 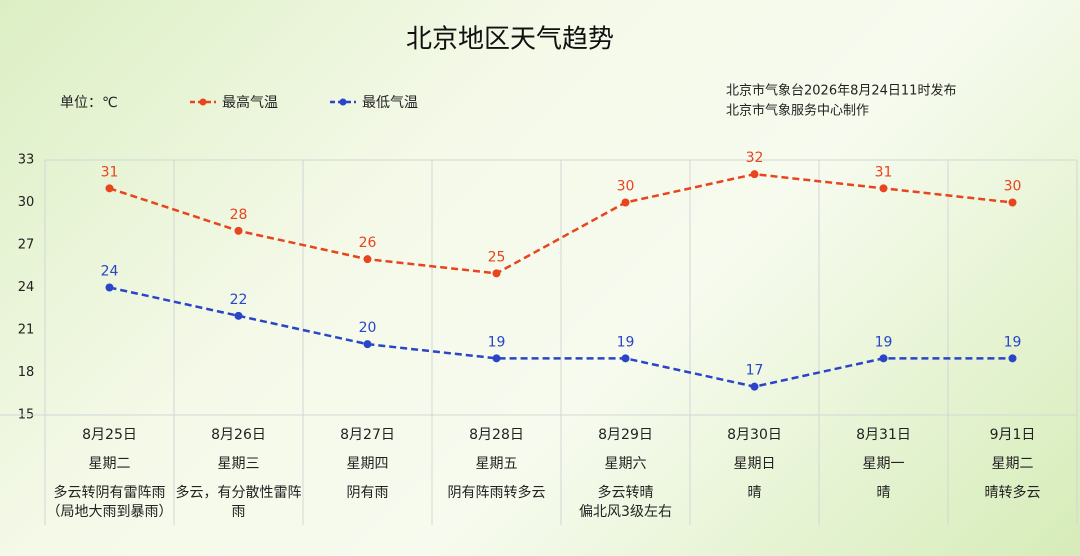 What do you see at coordinates (367, 464) in the screenshot?
I see `weekday-label: 星期四` at bounding box center [367, 464].